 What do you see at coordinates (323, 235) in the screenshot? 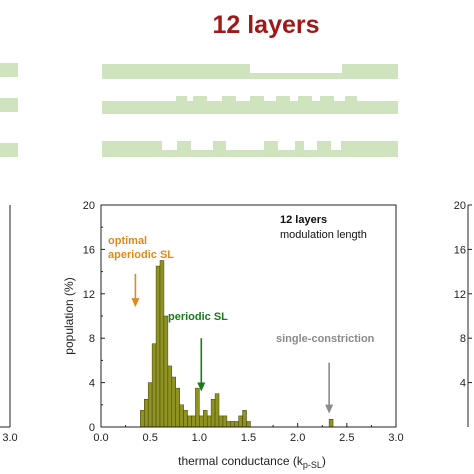
I see `legend-text: modulation length` at bounding box center [323, 235].